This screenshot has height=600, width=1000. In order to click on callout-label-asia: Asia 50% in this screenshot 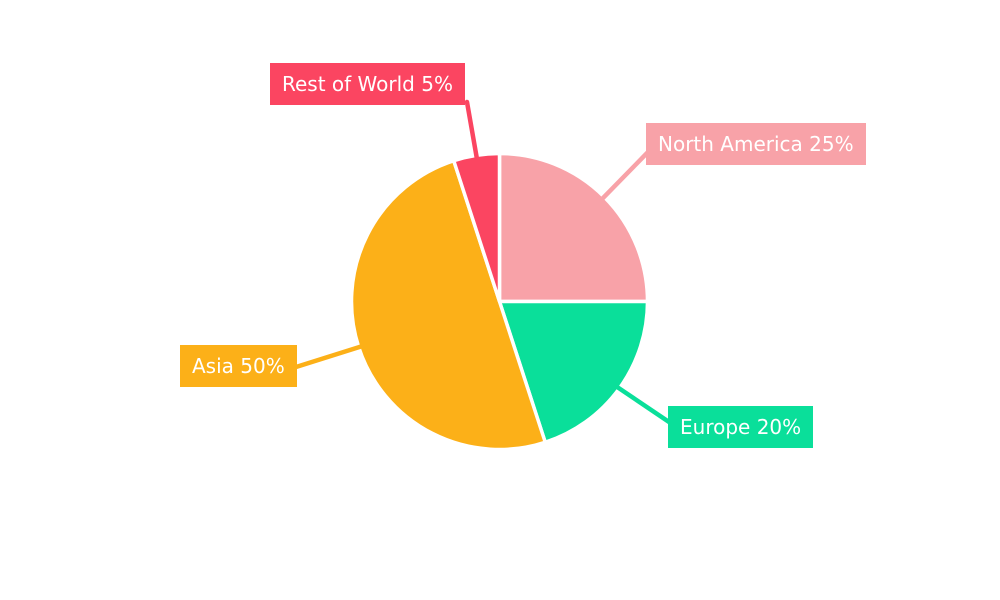, I will do `click(238, 366)`.